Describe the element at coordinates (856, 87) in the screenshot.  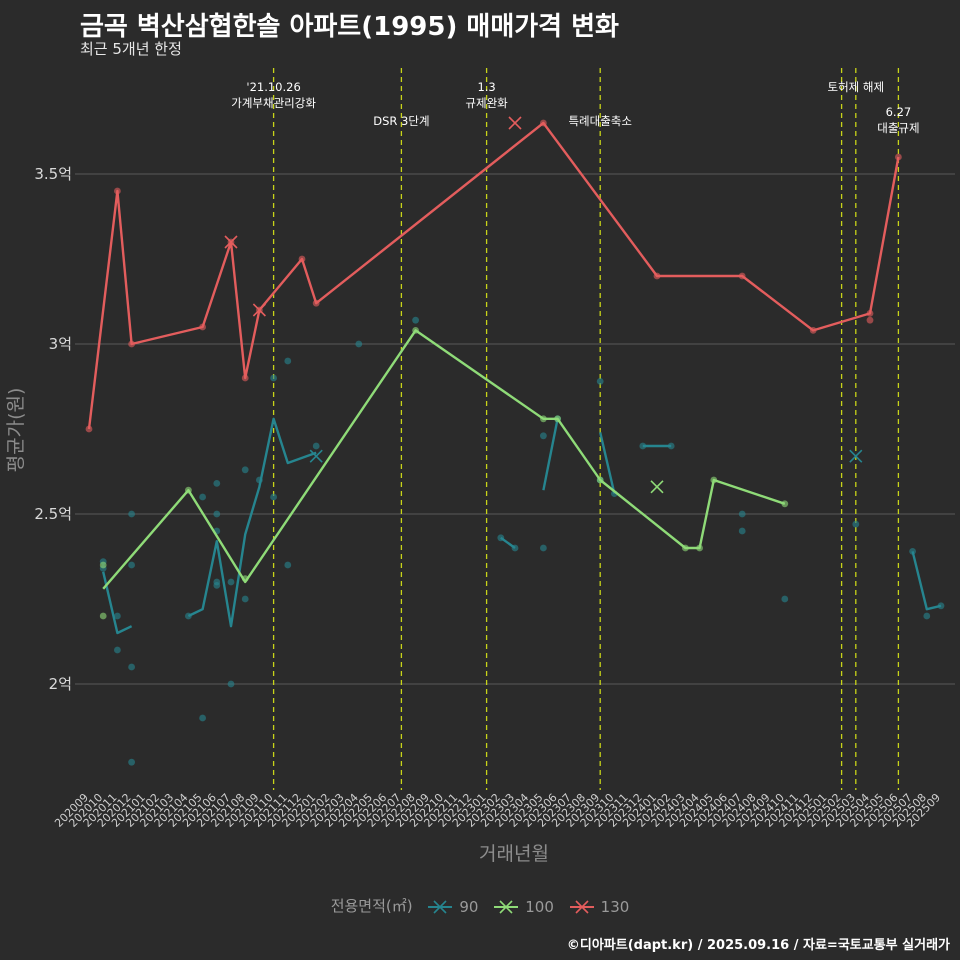
I see `event-label: 토허제 해제` at that location.